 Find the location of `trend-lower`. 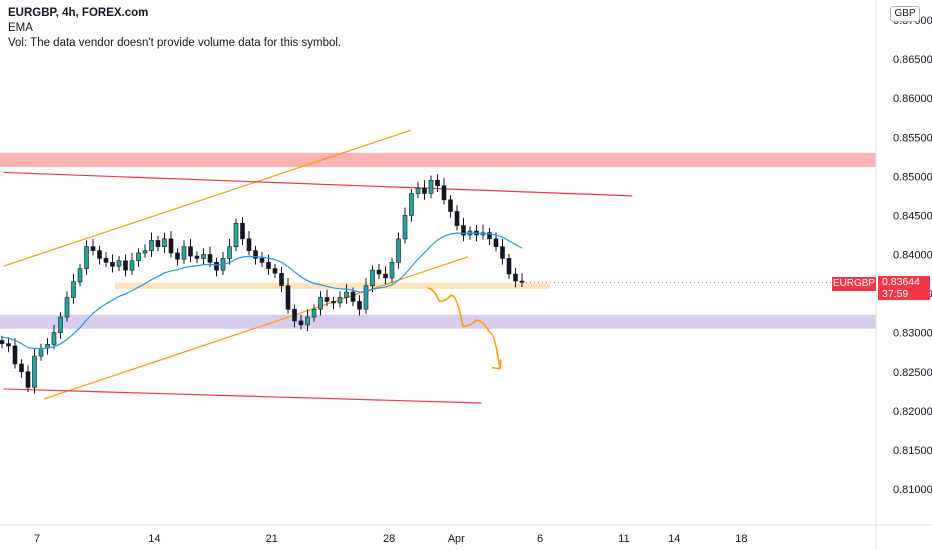

trend-lower is located at coordinates (242, 396).